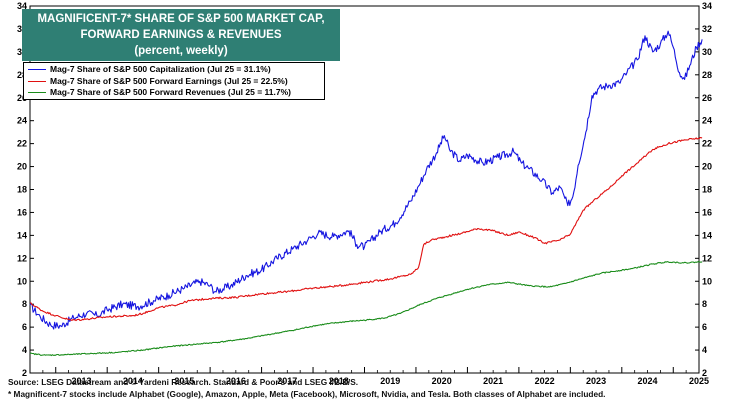 This screenshot has width=730, height=402. I want to click on y-tick-label-right: 26, so click(707, 98).